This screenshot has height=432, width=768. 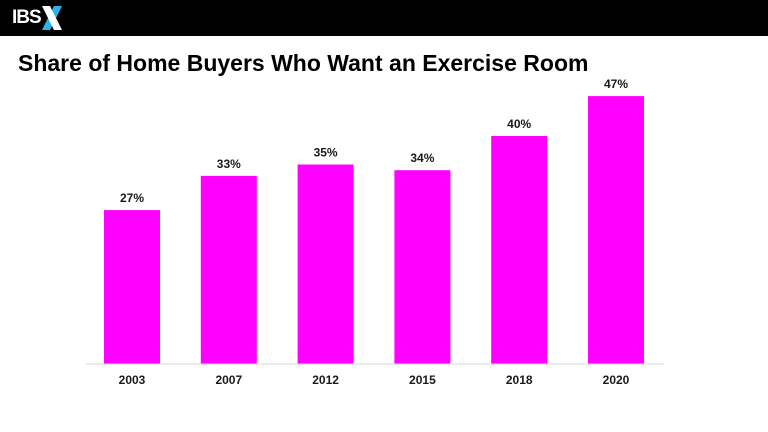 I want to click on x-tick-label-2012: 2012, so click(x=325, y=380).